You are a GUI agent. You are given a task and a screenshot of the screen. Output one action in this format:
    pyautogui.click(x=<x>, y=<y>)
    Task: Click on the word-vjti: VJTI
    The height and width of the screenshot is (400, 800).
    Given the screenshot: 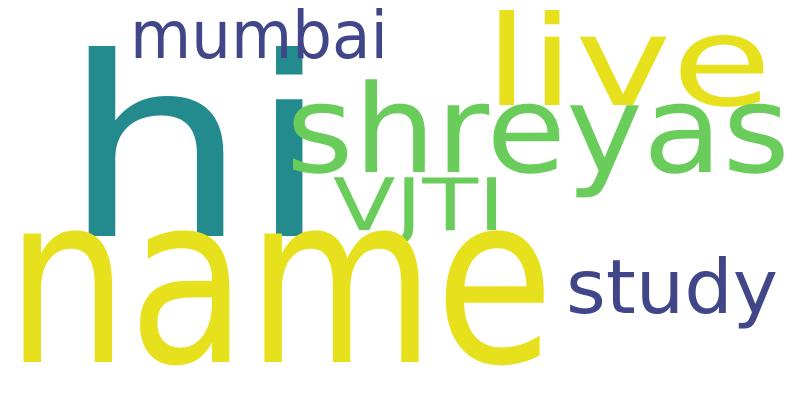 What is the action you would take?
    pyautogui.click(x=419, y=205)
    